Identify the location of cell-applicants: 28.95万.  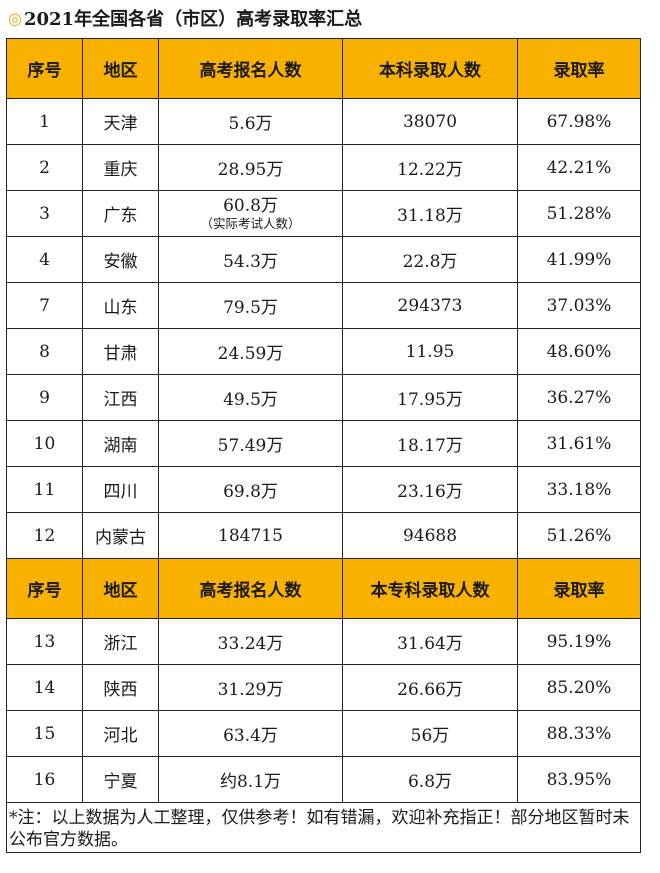
(250, 167).